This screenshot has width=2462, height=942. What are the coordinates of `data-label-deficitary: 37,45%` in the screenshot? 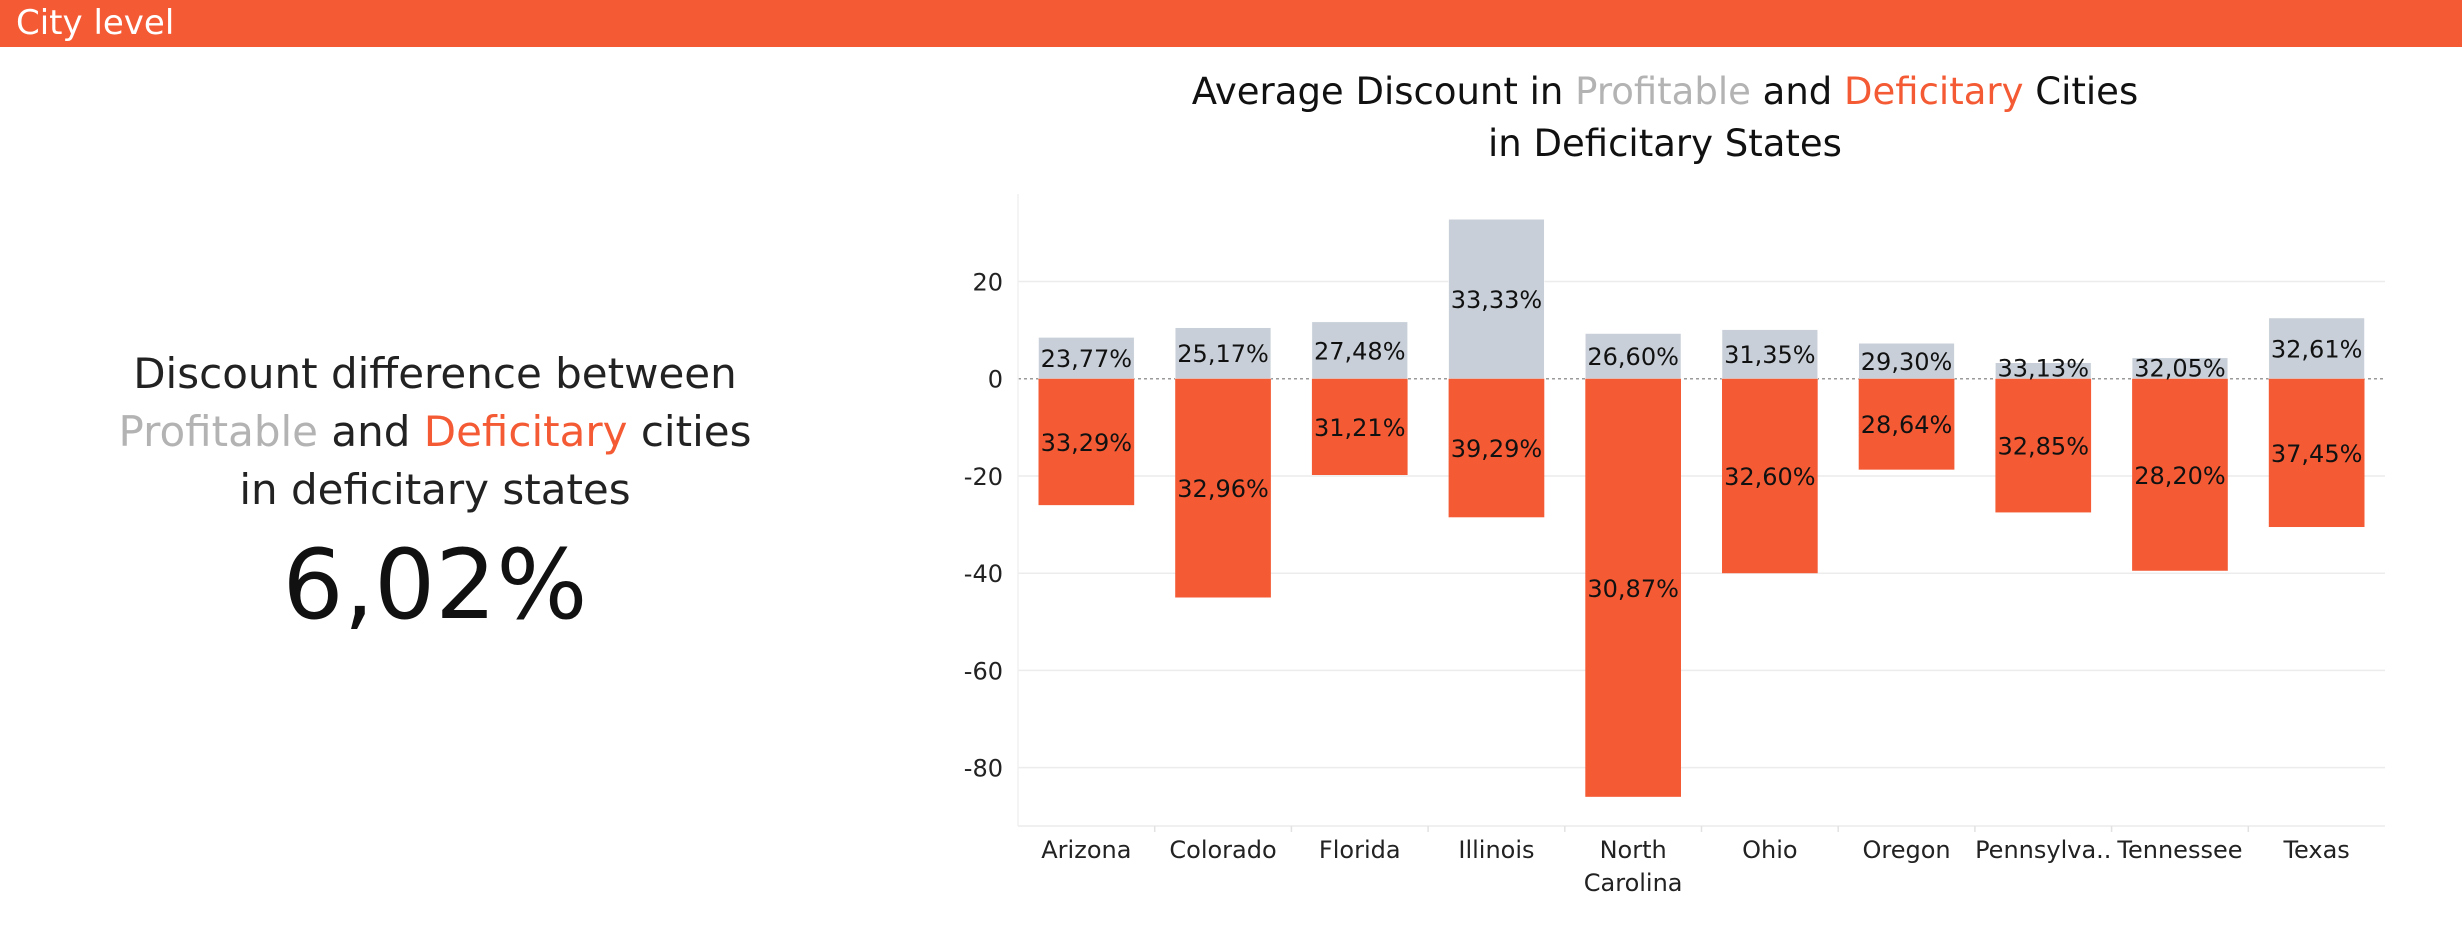 It's located at (2317, 454).